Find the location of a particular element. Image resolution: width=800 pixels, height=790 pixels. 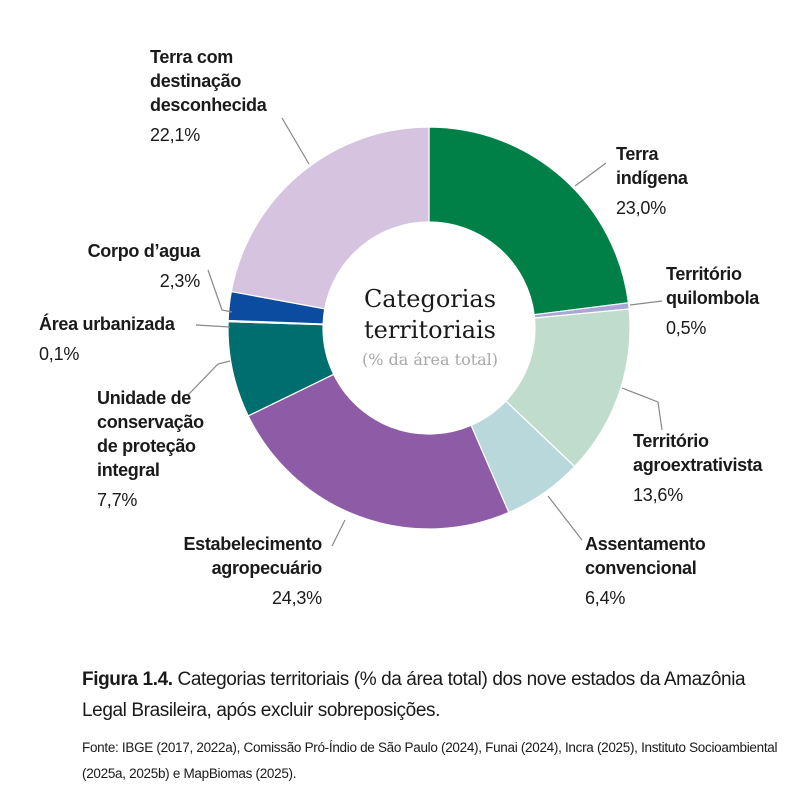

data-label-name: indígena is located at coordinates (652, 178).